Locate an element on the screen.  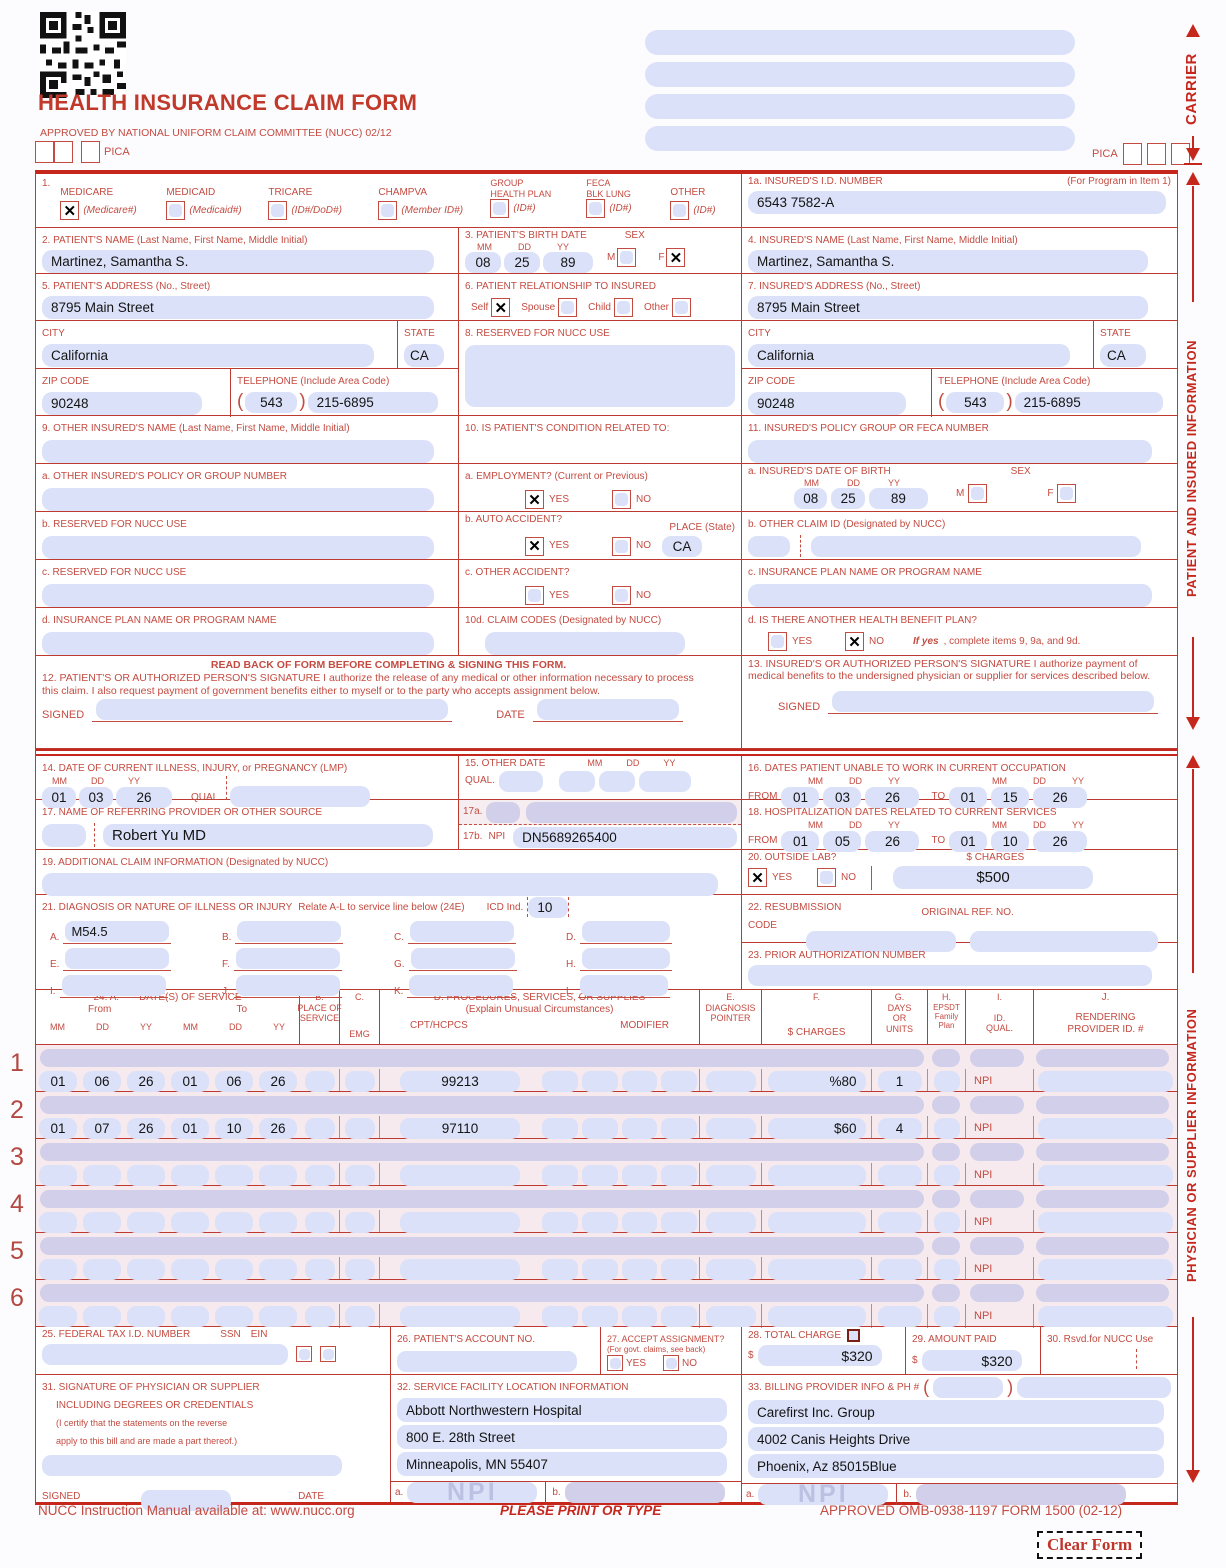
champva-checkbox is located at coordinates (388, 210).